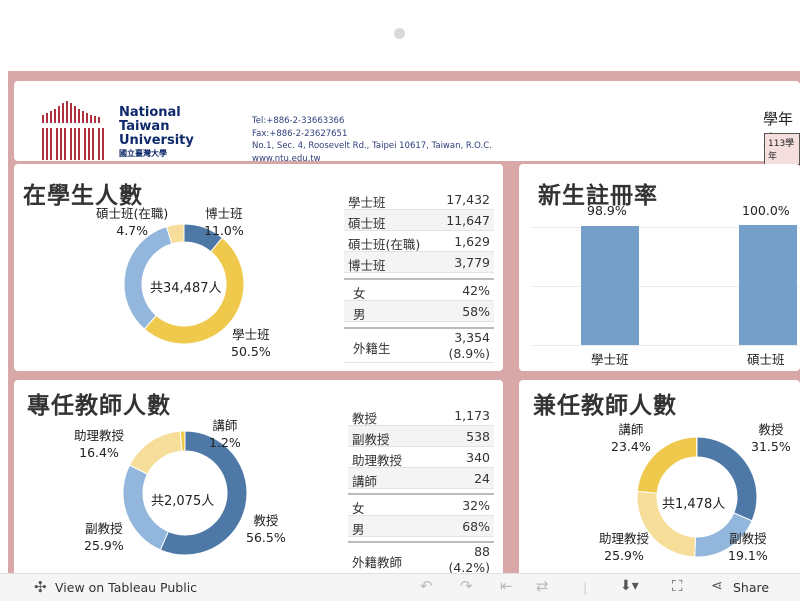  I want to click on table-row: 女 32%, so click(421, 504).